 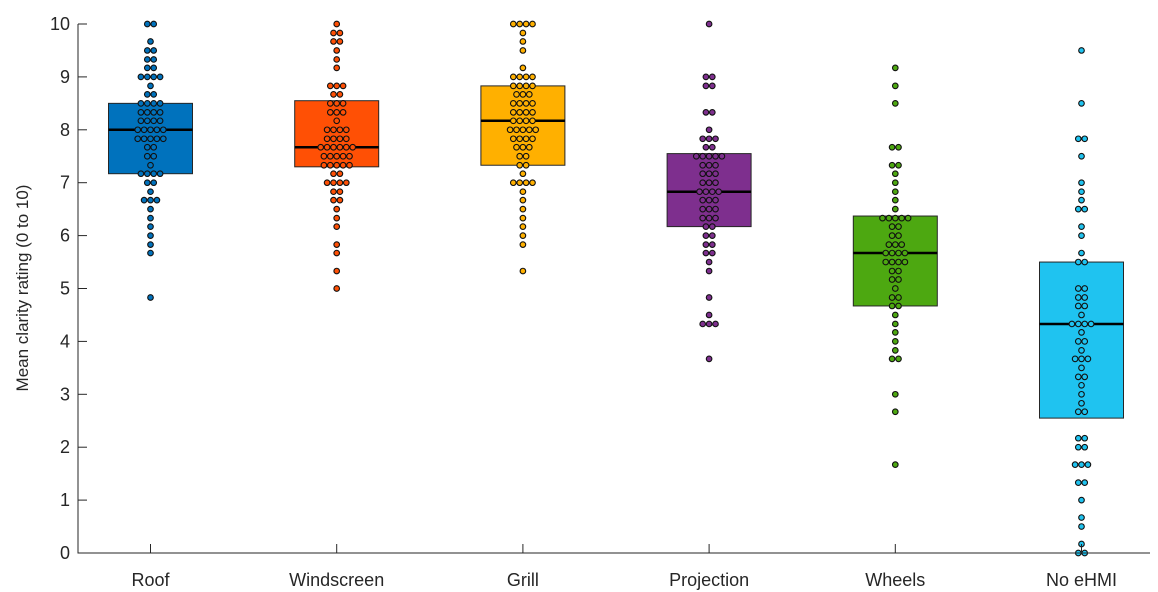 What do you see at coordinates (65, 130) in the screenshot?
I see `y-tick-label: 8` at bounding box center [65, 130].